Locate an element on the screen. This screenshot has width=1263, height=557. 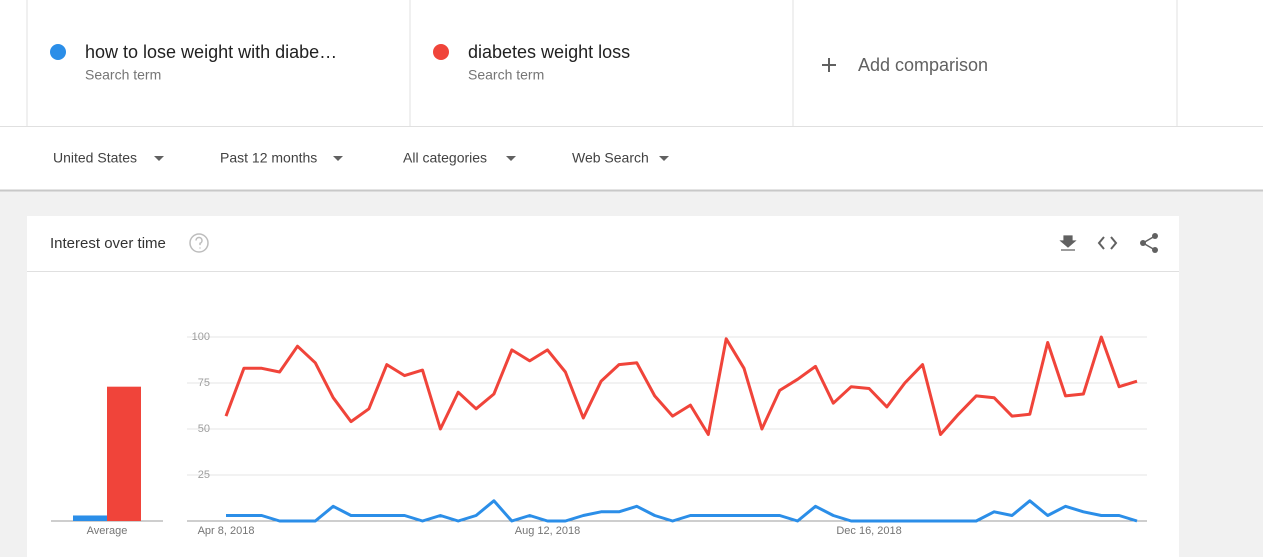
filter-bar is located at coordinates (631, 158).